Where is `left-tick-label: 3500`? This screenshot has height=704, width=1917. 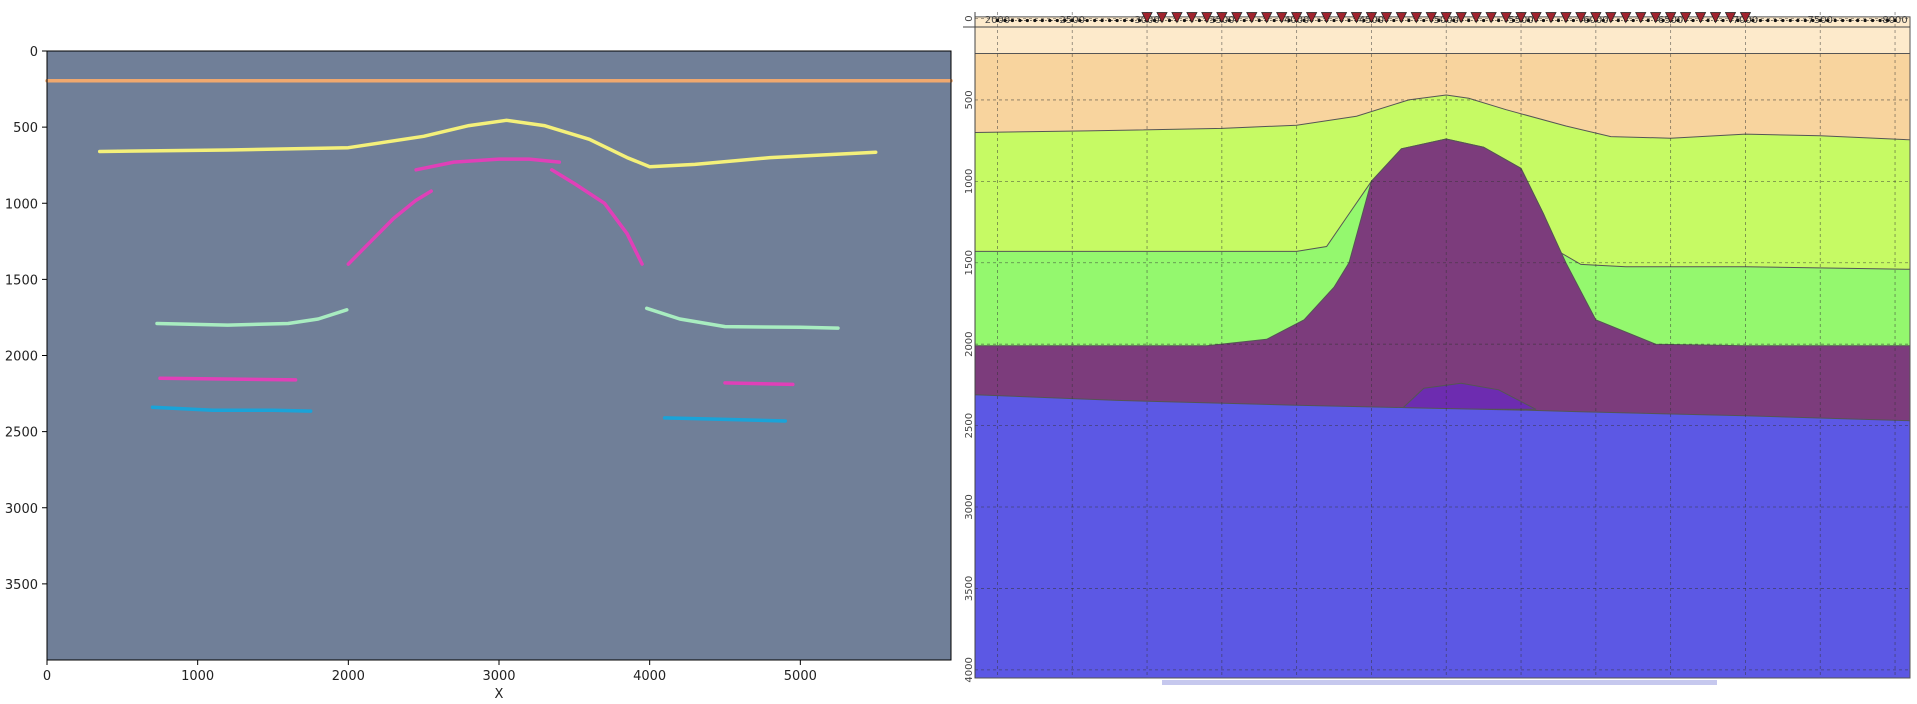 left-tick-label: 3500 is located at coordinates (969, 588).